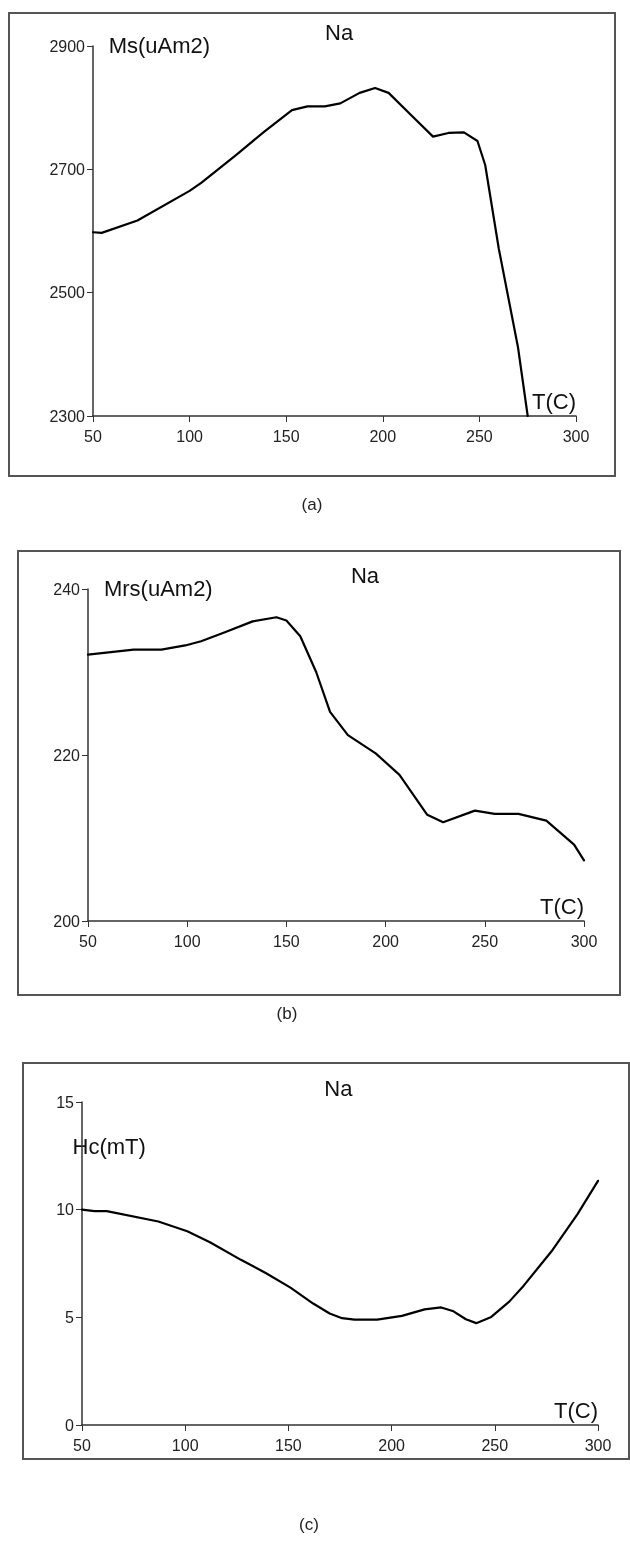 This screenshot has width=630, height=1557. I want to click on y-tick-label: 10, so click(65, 1210).